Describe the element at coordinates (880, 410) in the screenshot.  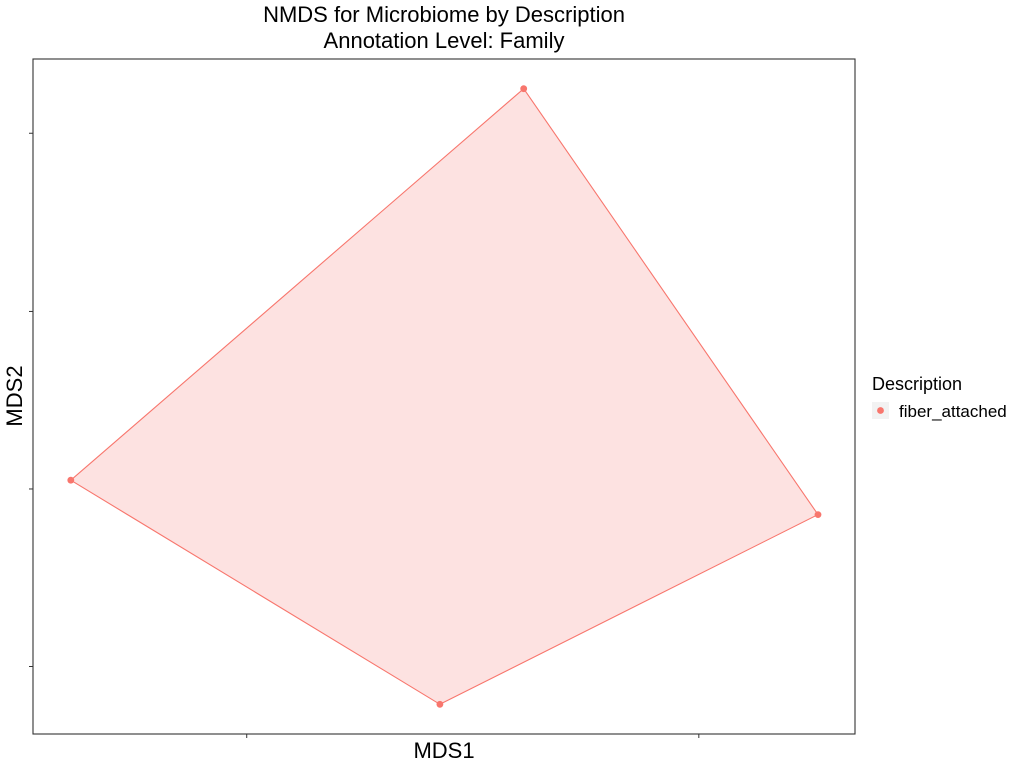
I see `legend-key-marker` at that location.